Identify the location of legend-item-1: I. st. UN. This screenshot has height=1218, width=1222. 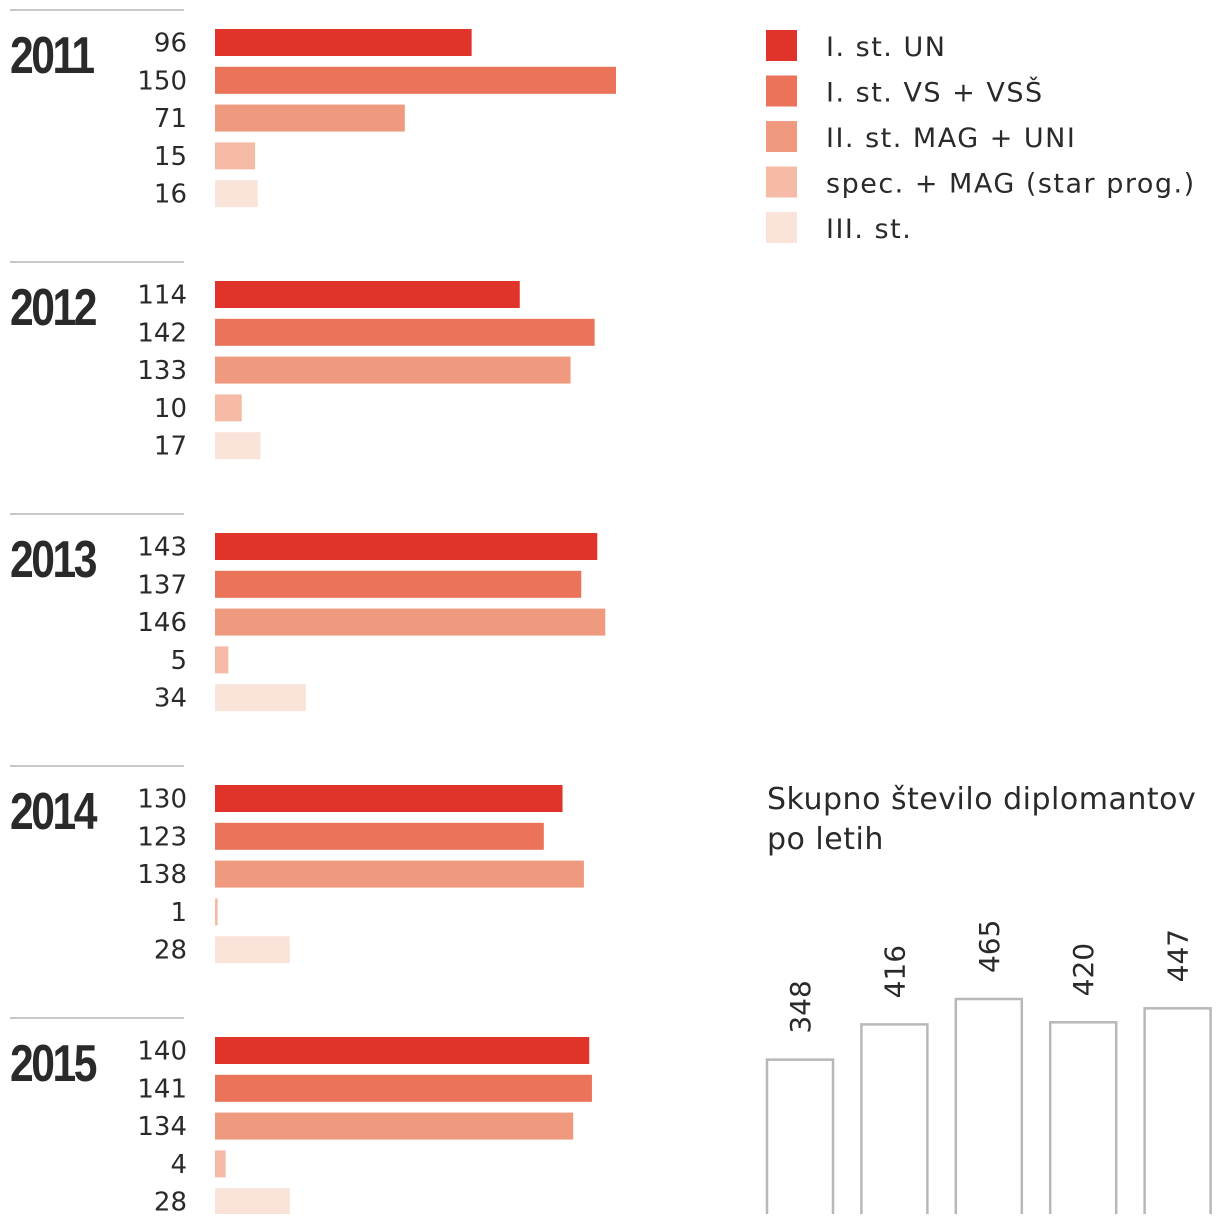
(856, 46).